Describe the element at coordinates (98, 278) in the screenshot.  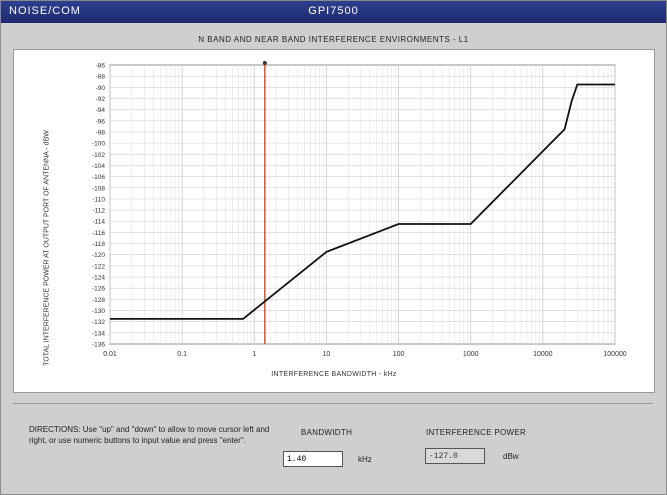
I see `y-tick-label: -124` at that location.